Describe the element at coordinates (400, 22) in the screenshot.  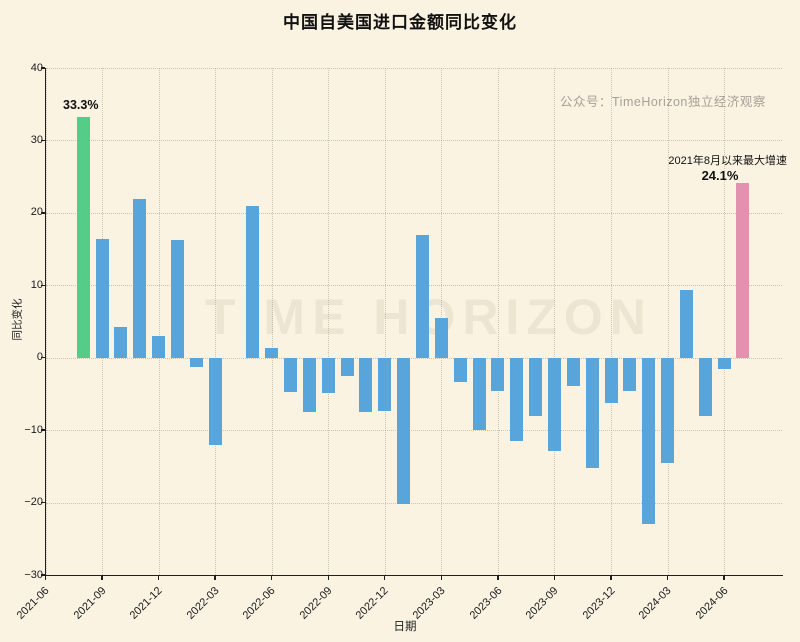
I see `chart-title: 中国自美国进口金额同比变化` at that location.